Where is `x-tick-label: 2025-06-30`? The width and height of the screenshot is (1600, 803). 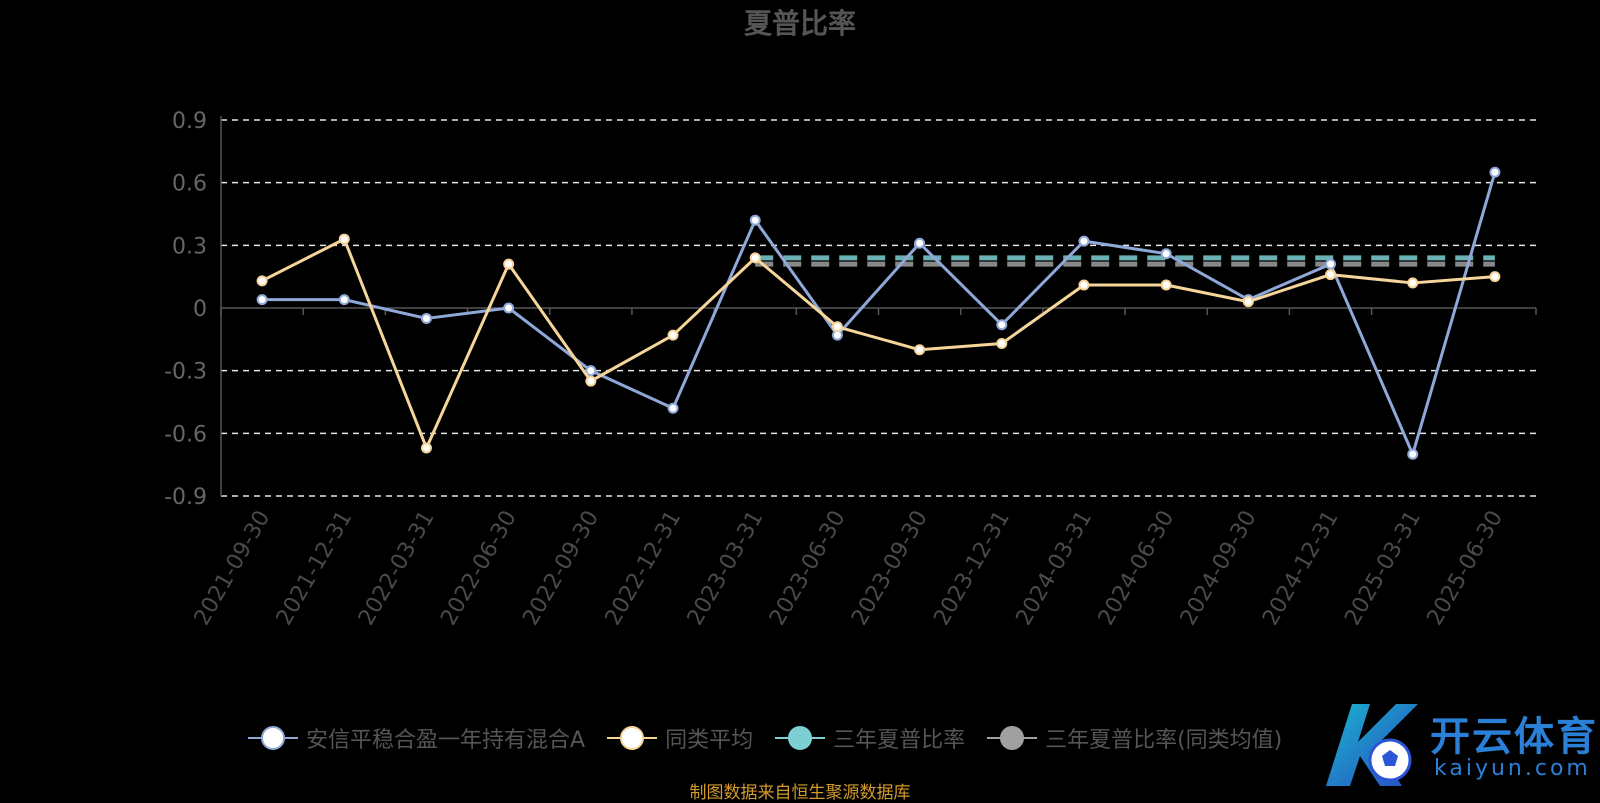
x-tick-label: 2025-06-30 is located at coordinates (1466, 568).